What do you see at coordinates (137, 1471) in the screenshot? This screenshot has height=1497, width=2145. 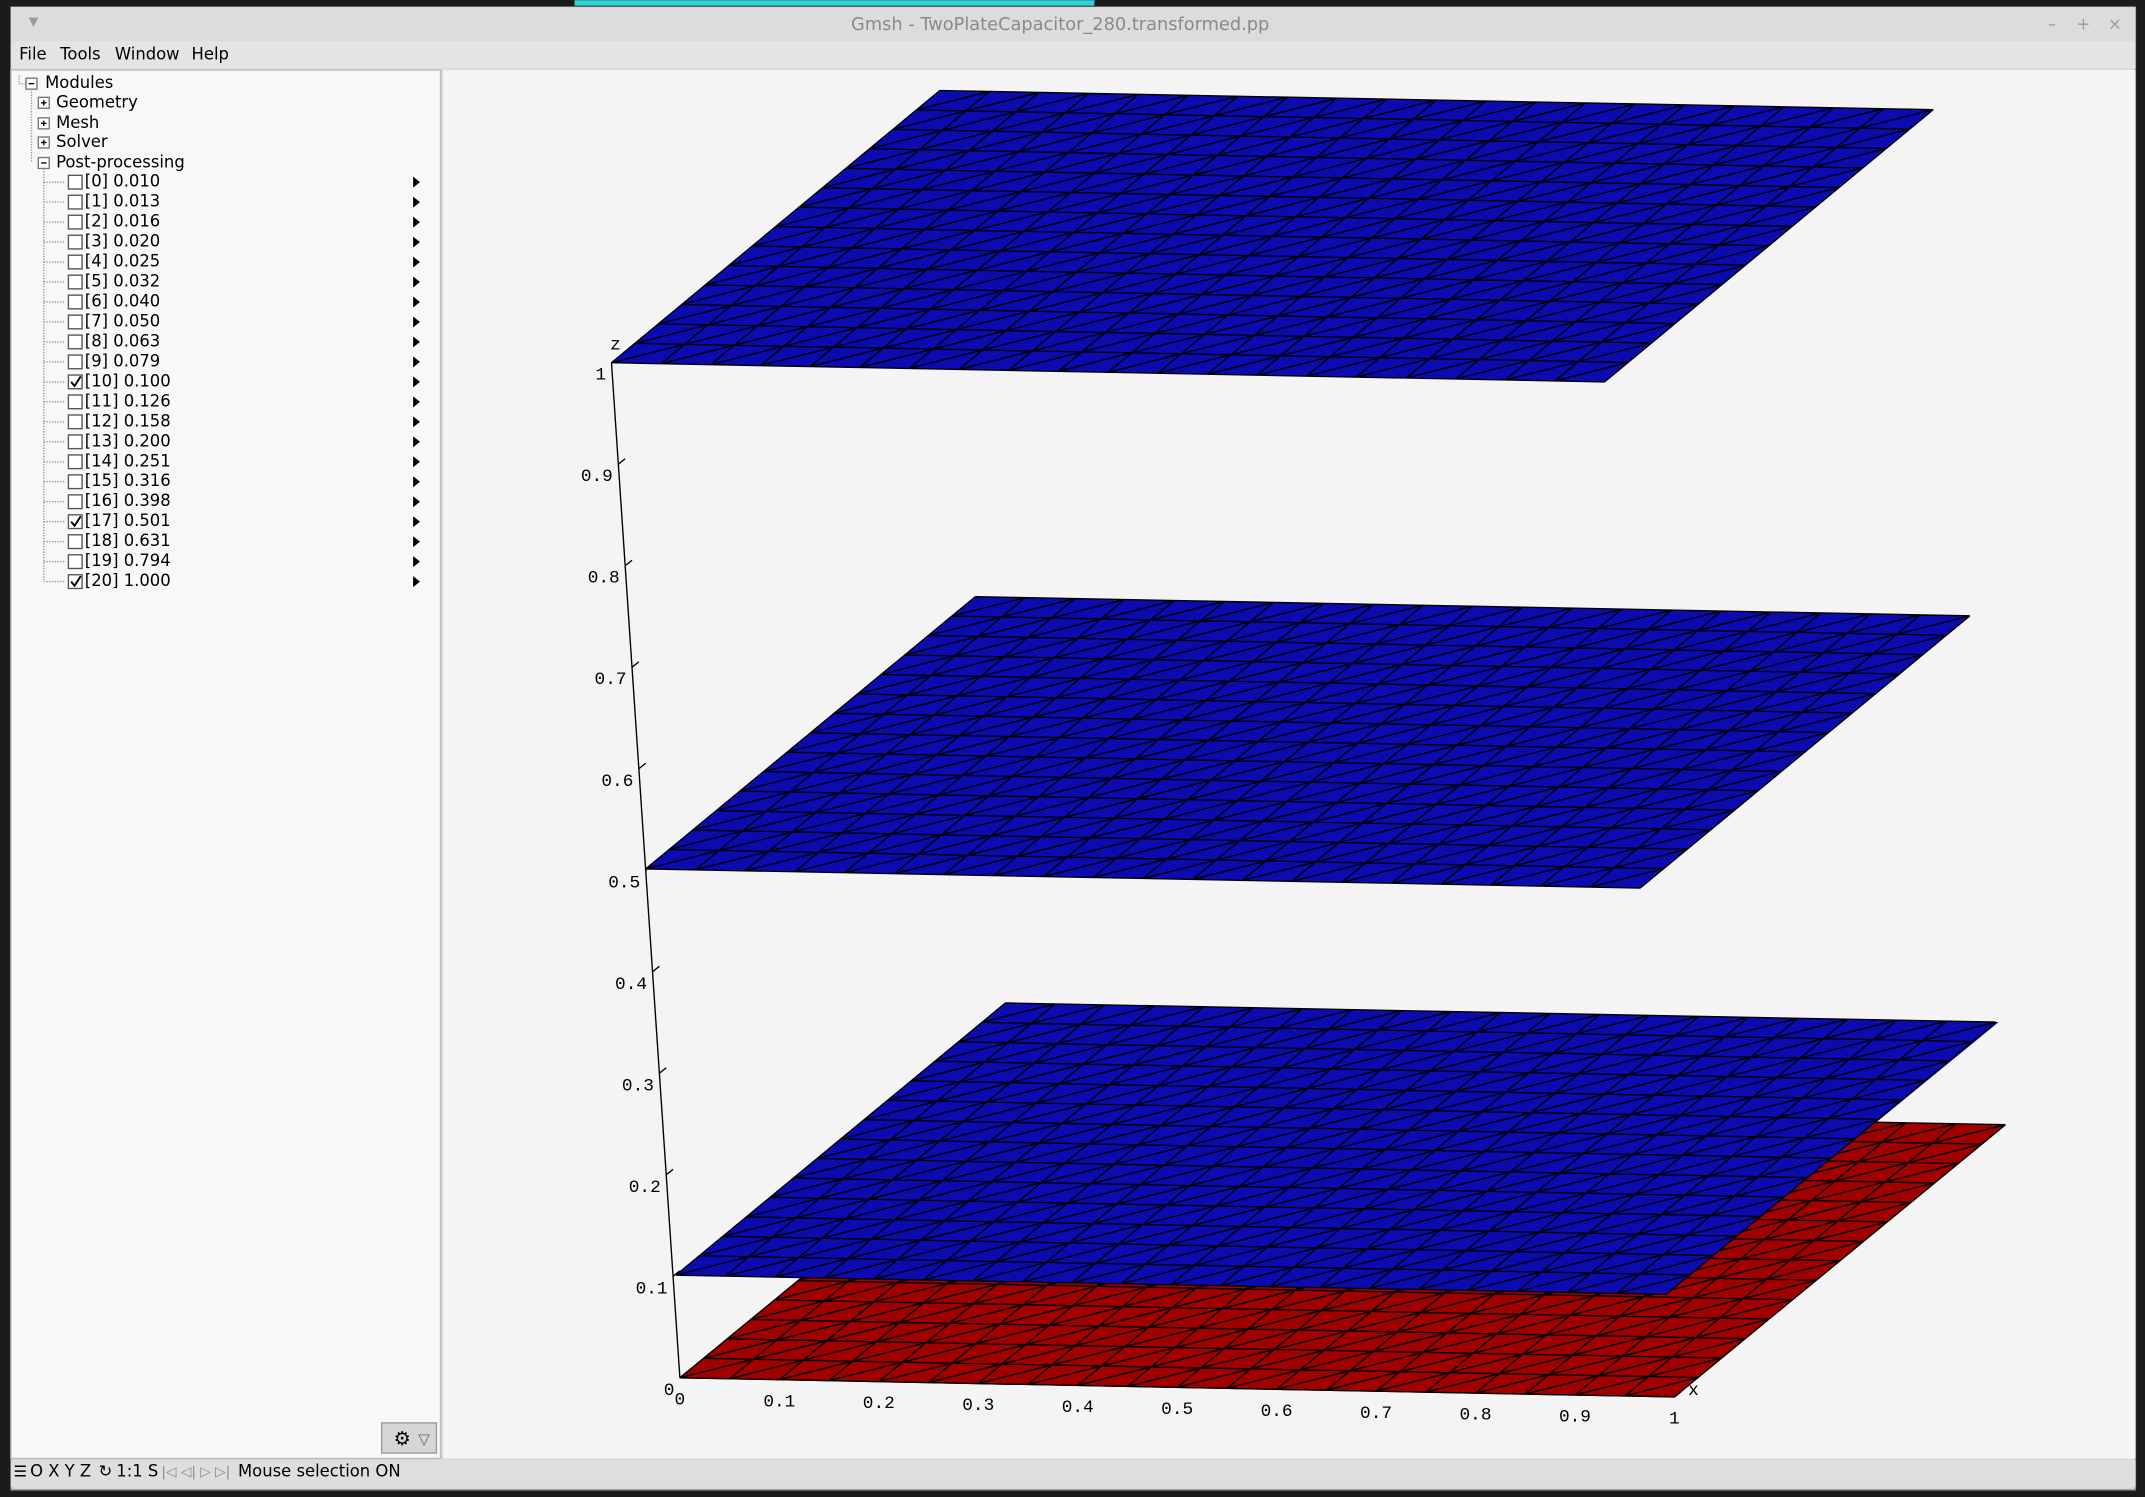 I see `scale-button: 1:1 S` at bounding box center [137, 1471].